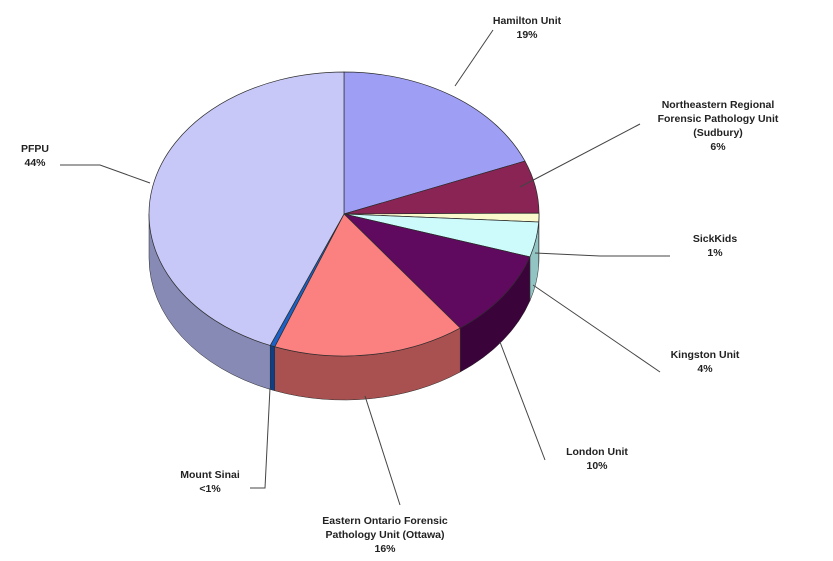  What do you see at coordinates (385, 549) in the screenshot?
I see `label-line: 16%` at bounding box center [385, 549].